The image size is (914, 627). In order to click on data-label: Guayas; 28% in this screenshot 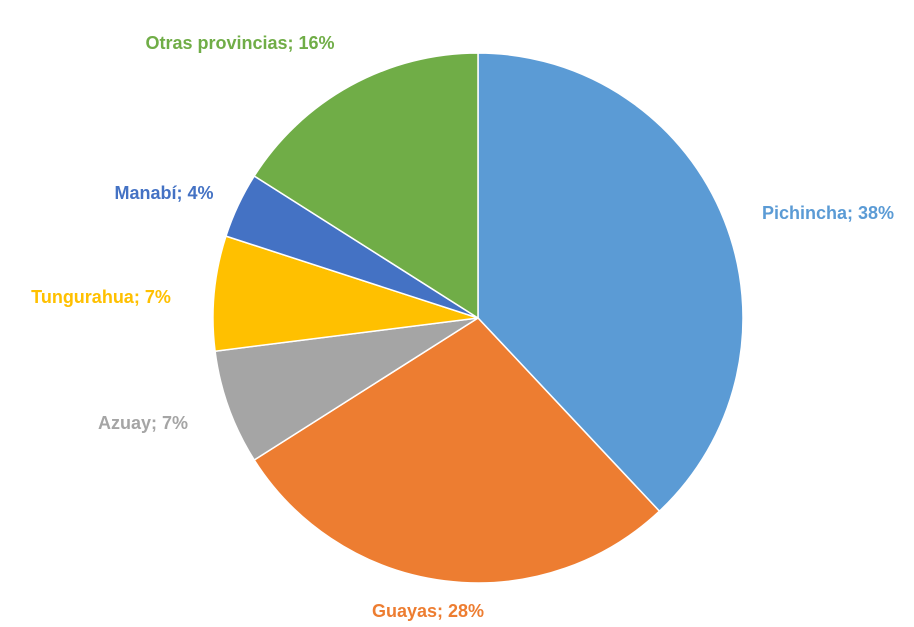, I will do `click(428, 611)`.